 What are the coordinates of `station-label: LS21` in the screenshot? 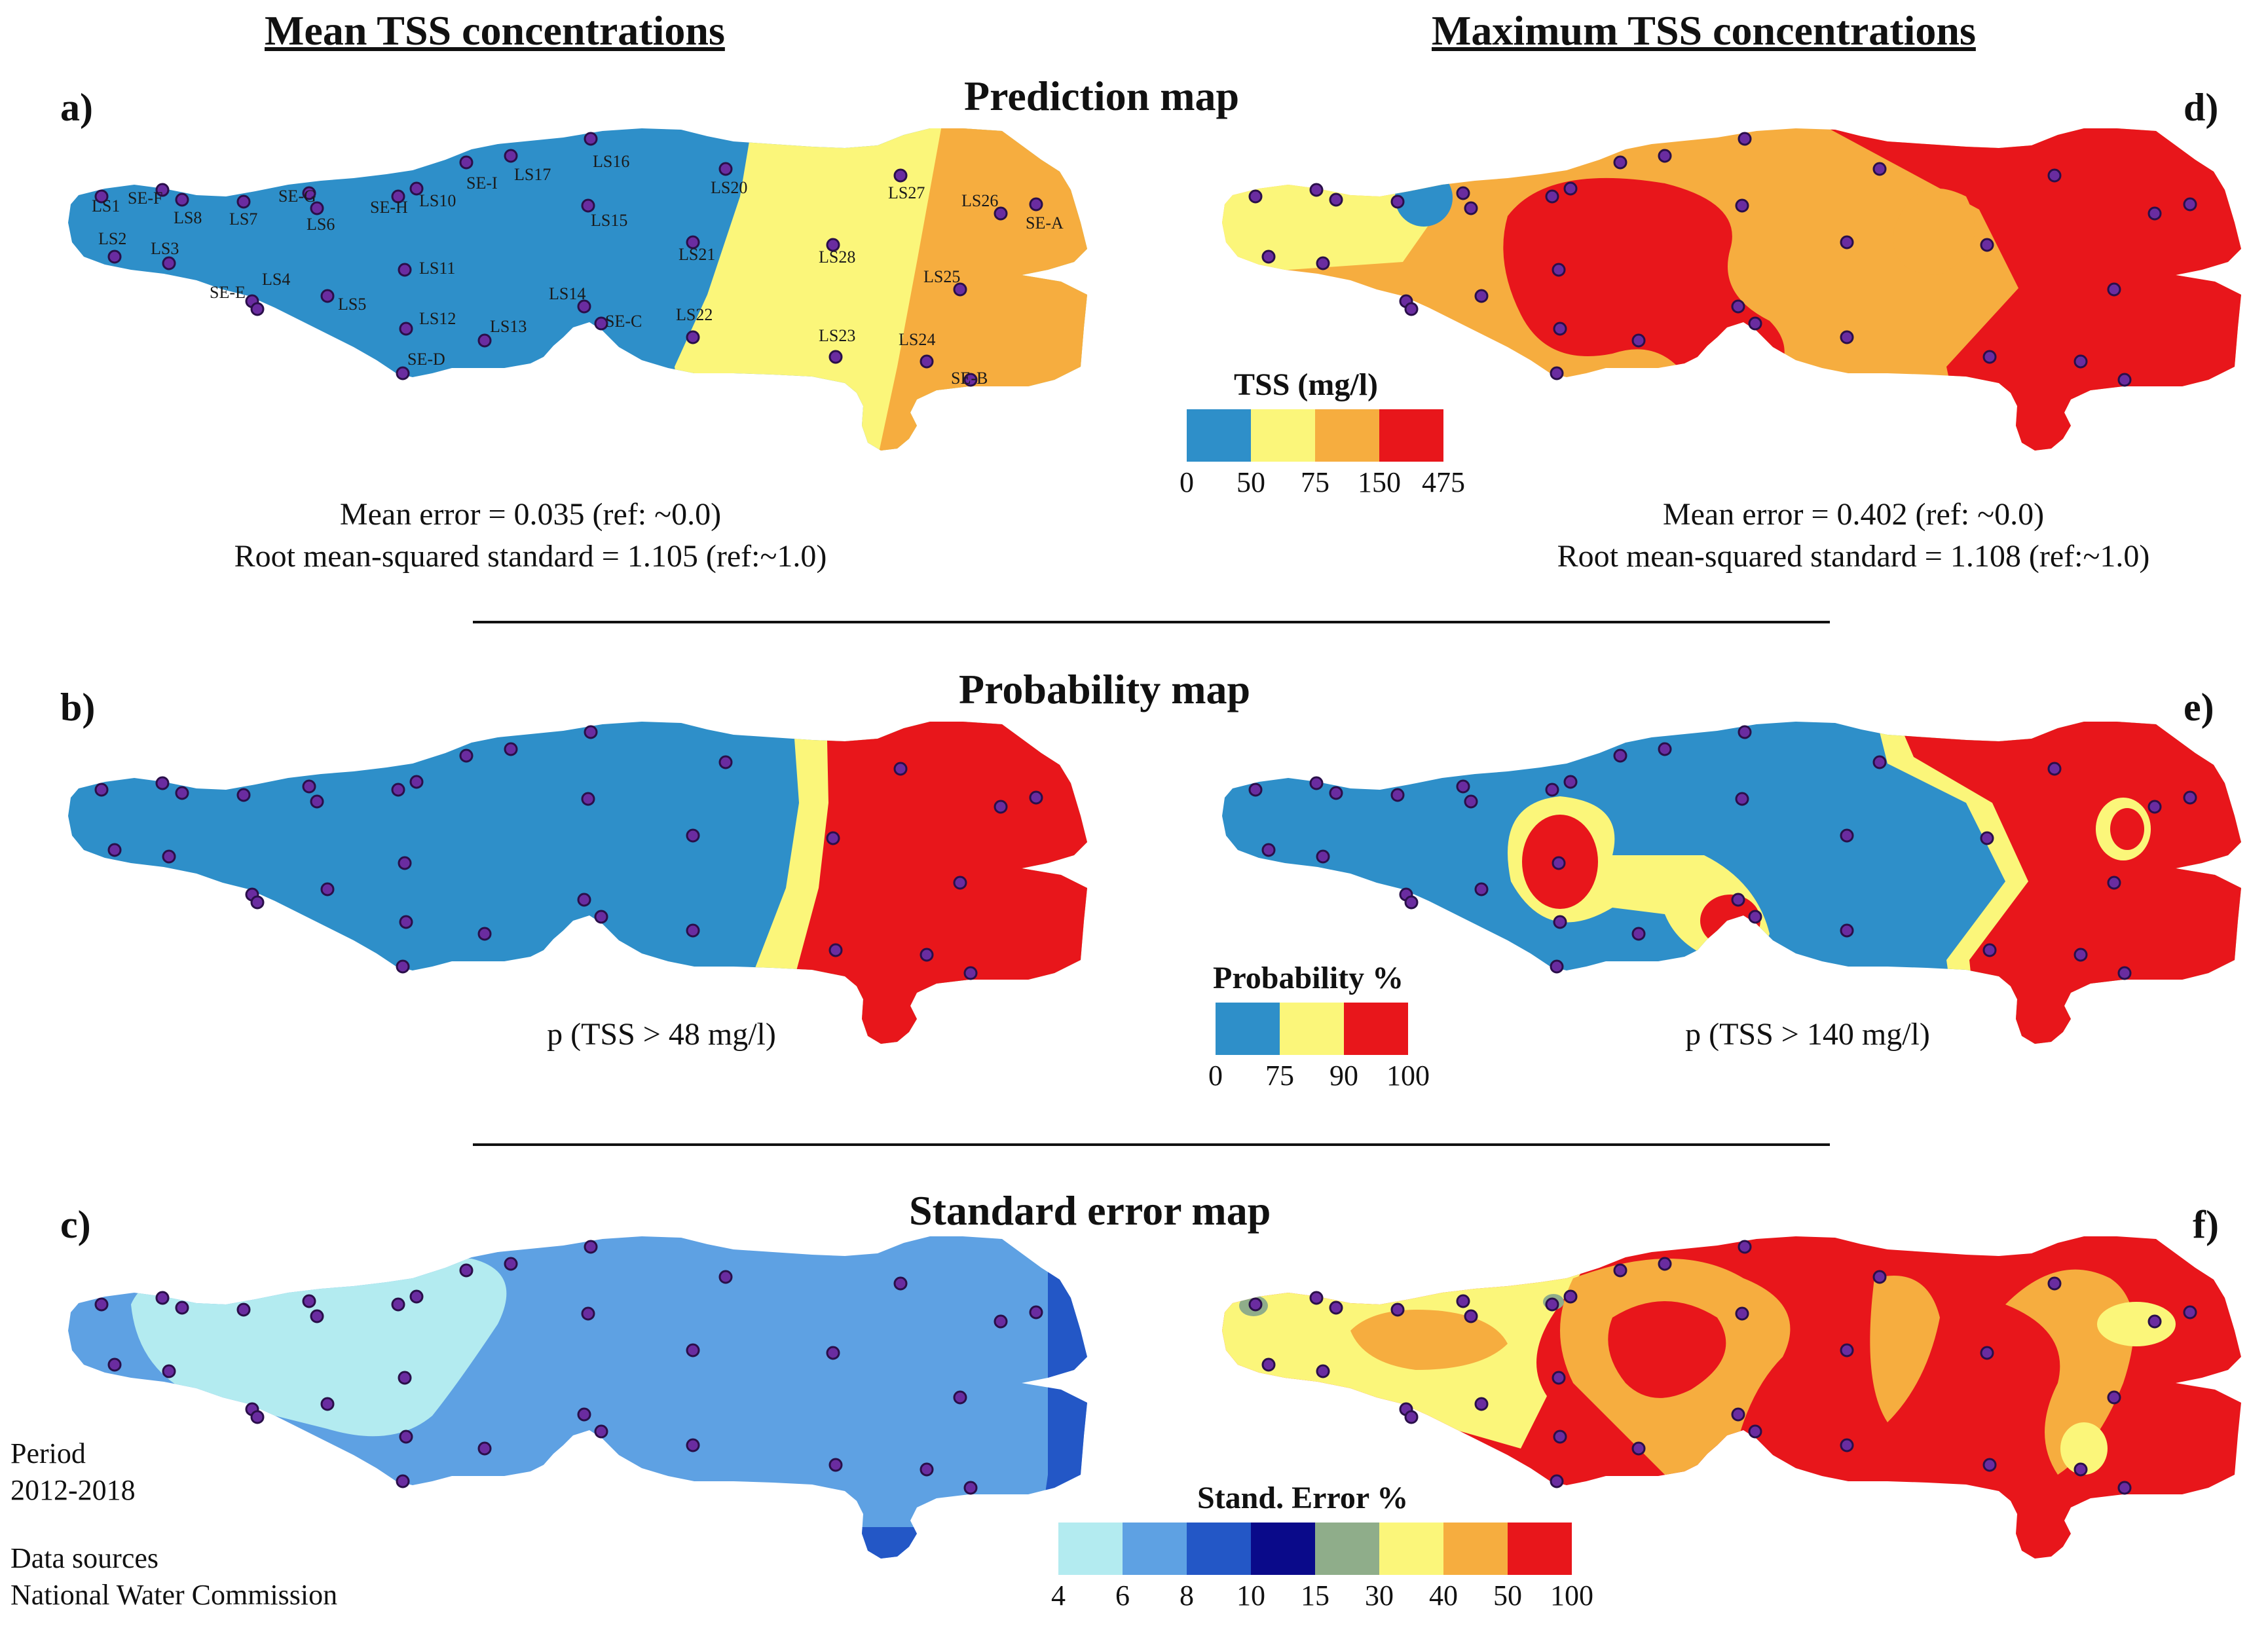 It's located at (697, 255).